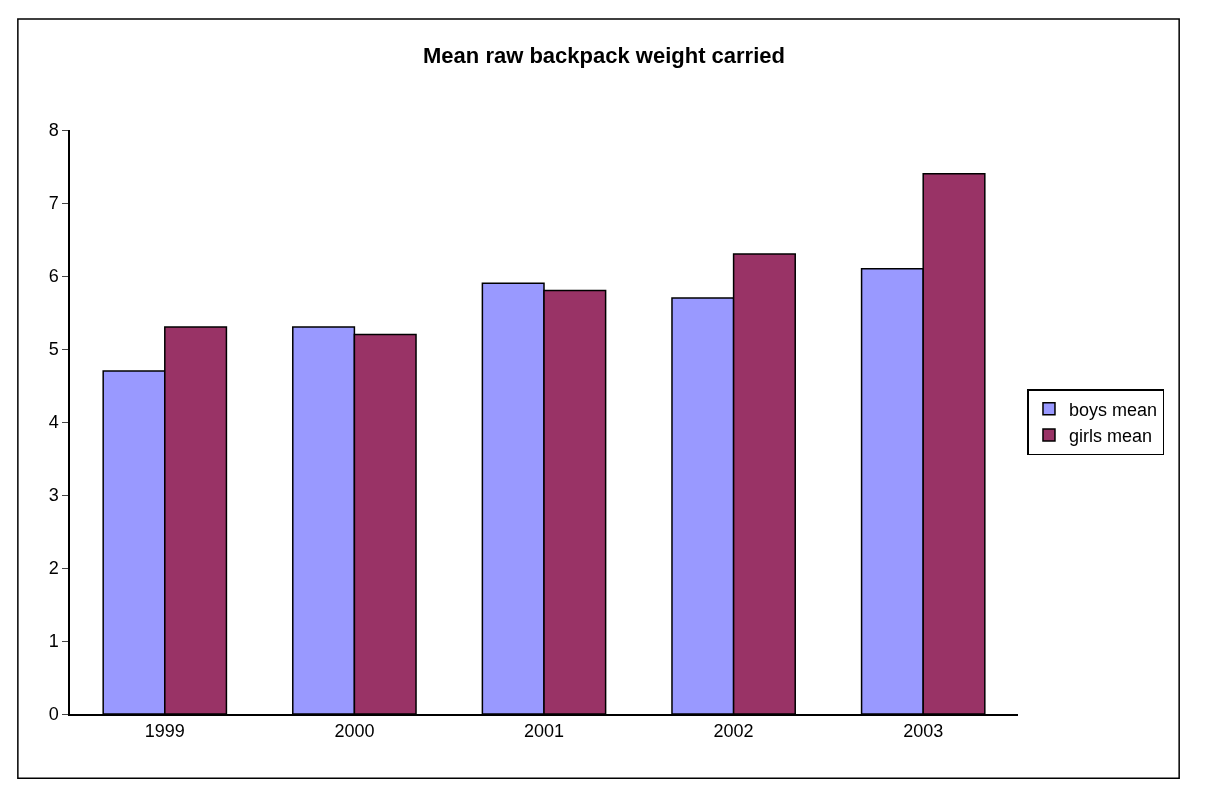  I want to click on y-tick-label: 2, so click(53, 568).